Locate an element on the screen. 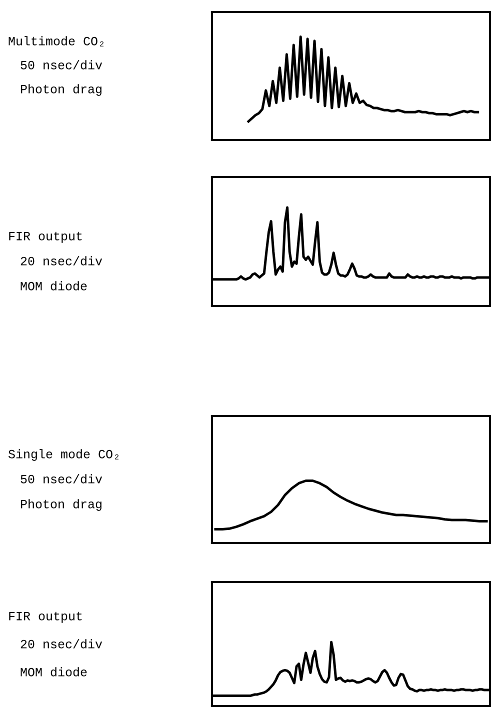  text: Multimode CO₂ is located at coordinates (56, 41).